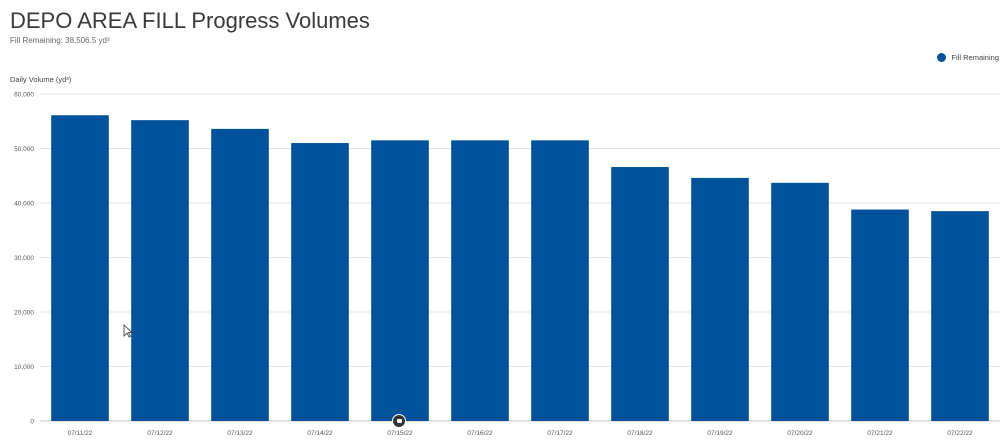 The image size is (1005, 443). What do you see at coordinates (240, 274) in the screenshot?
I see `bar-07/13/22` at bounding box center [240, 274].